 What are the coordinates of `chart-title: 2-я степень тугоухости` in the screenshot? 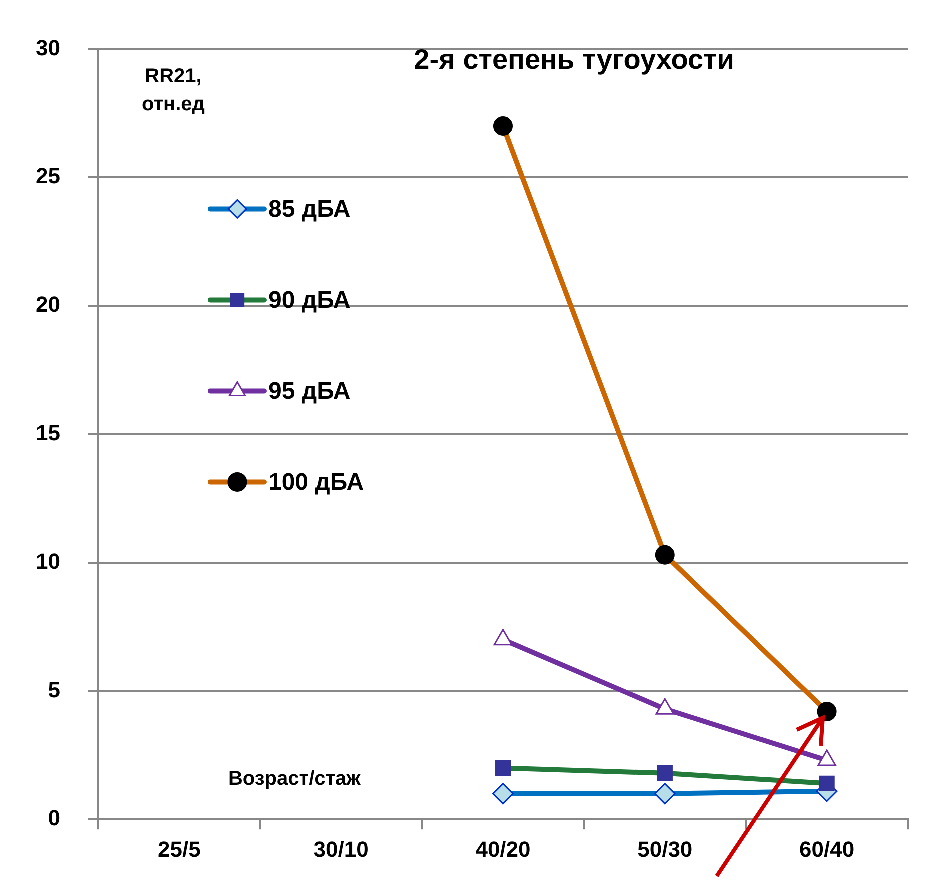 It's located at (574, 59).